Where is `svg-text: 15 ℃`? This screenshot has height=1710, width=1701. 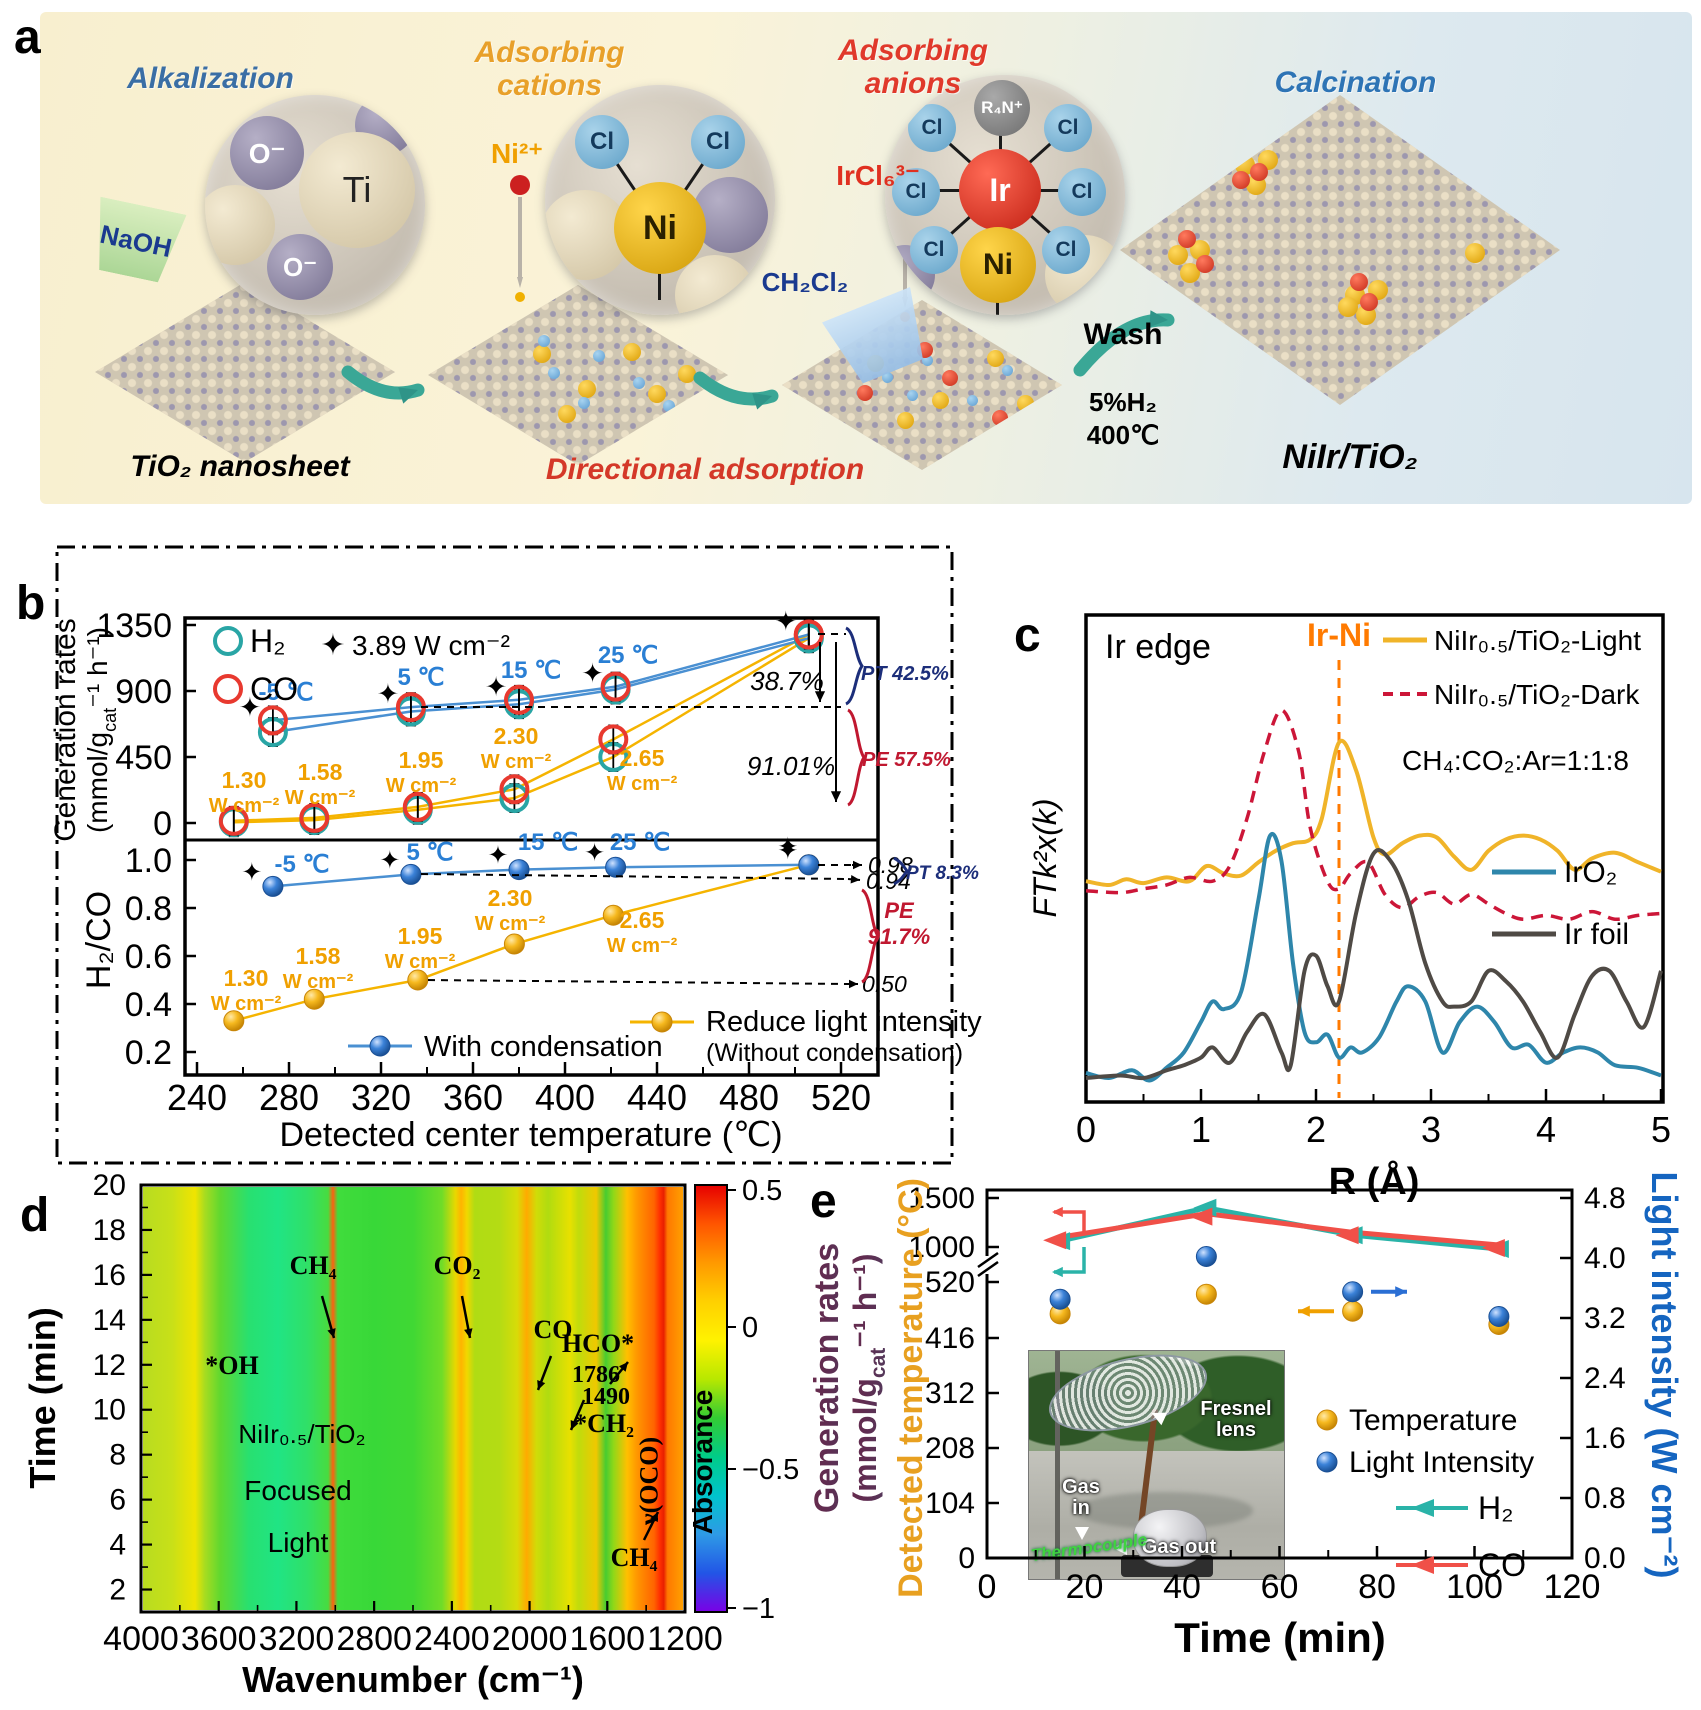 svg-text: 15 ℃ is located at coordinates (531, 670).